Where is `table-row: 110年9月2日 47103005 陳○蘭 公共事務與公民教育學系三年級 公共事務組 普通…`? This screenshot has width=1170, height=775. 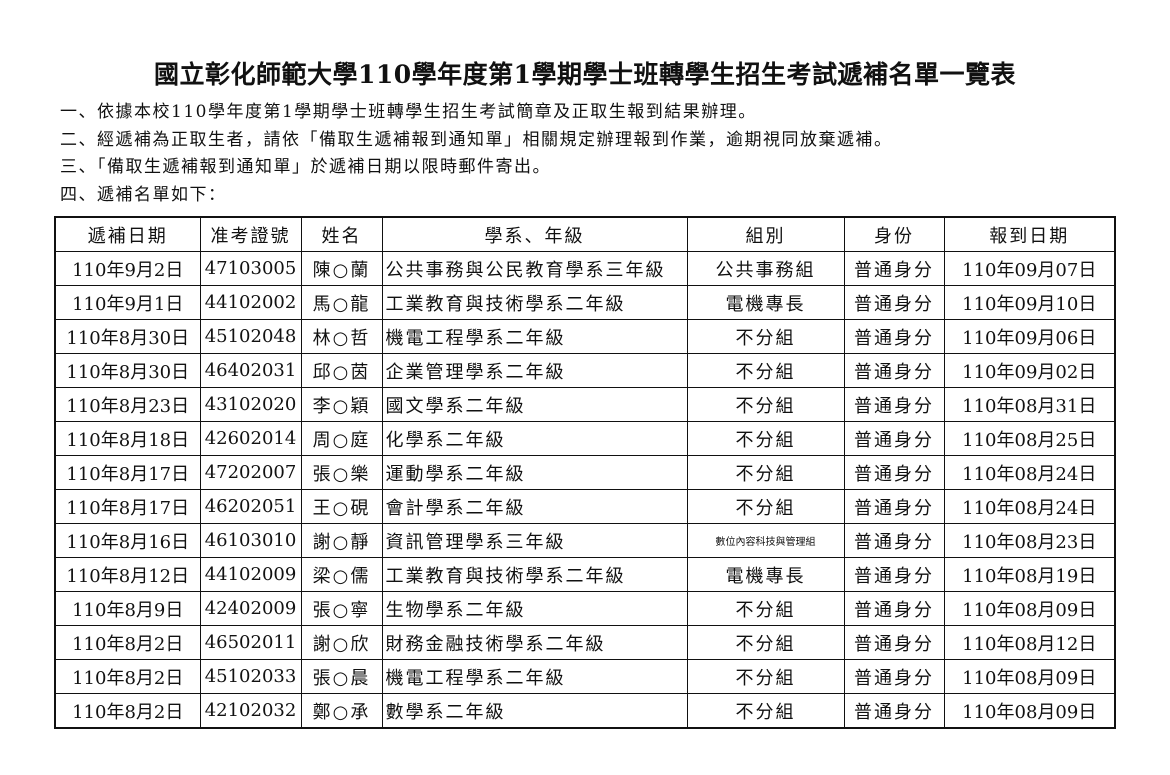
table-row: 110年9月2日 47103005 陳○蘭 公共事務與公民教育學系三年級 公共事務組 普通… is located at coordinates (585, 268).